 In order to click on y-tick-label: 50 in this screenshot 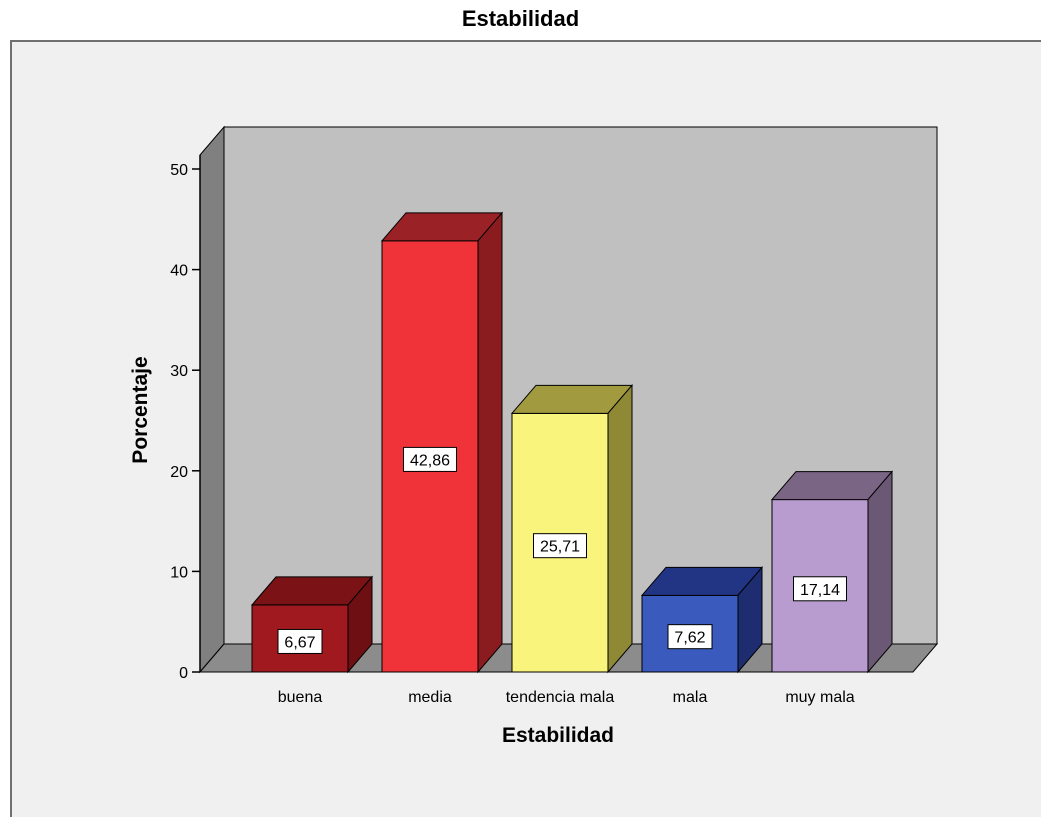, I will do `click(179, 170)`.